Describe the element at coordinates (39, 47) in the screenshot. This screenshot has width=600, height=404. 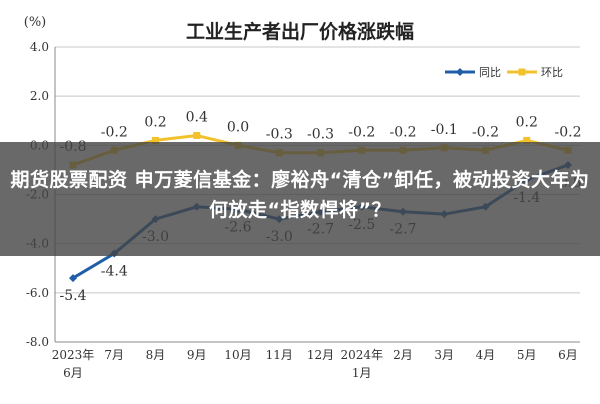
I see `y-tick-label: 4.0` at that location.